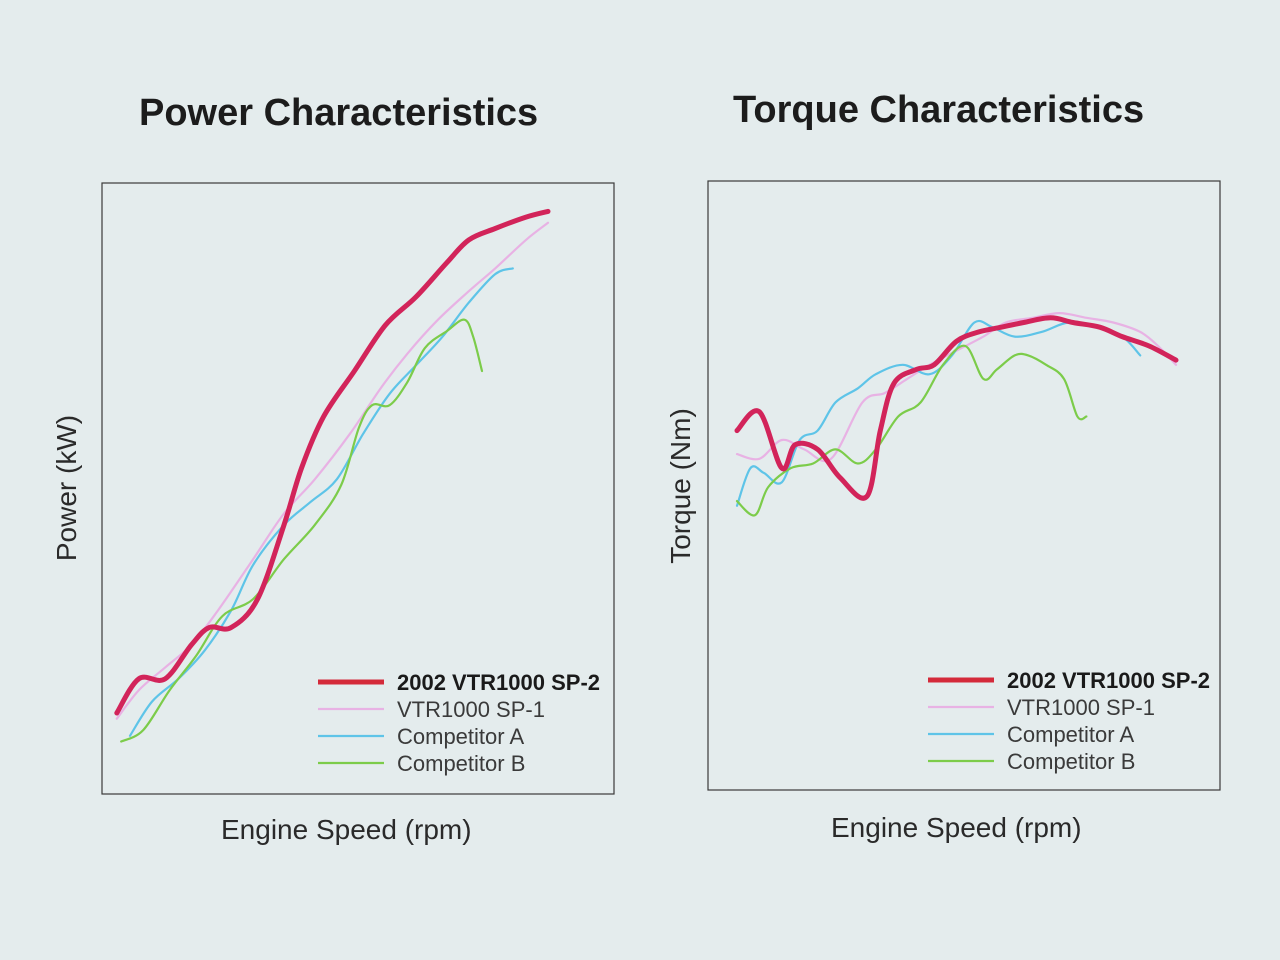  I want to click on power-legend-label-2: Competitor A, so click(460, 736).